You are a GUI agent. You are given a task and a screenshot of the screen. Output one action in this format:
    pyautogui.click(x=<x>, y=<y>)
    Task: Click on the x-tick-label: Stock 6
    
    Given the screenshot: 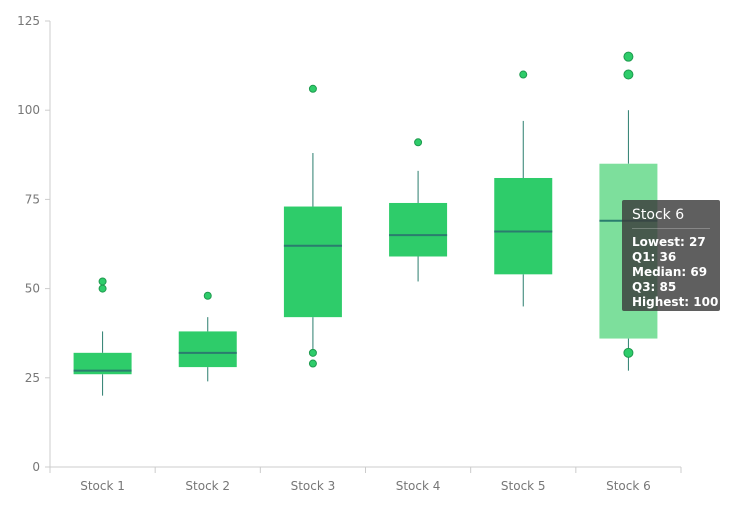 What is the action you would take?
    pyautogui.click(x=628, y=486)
    